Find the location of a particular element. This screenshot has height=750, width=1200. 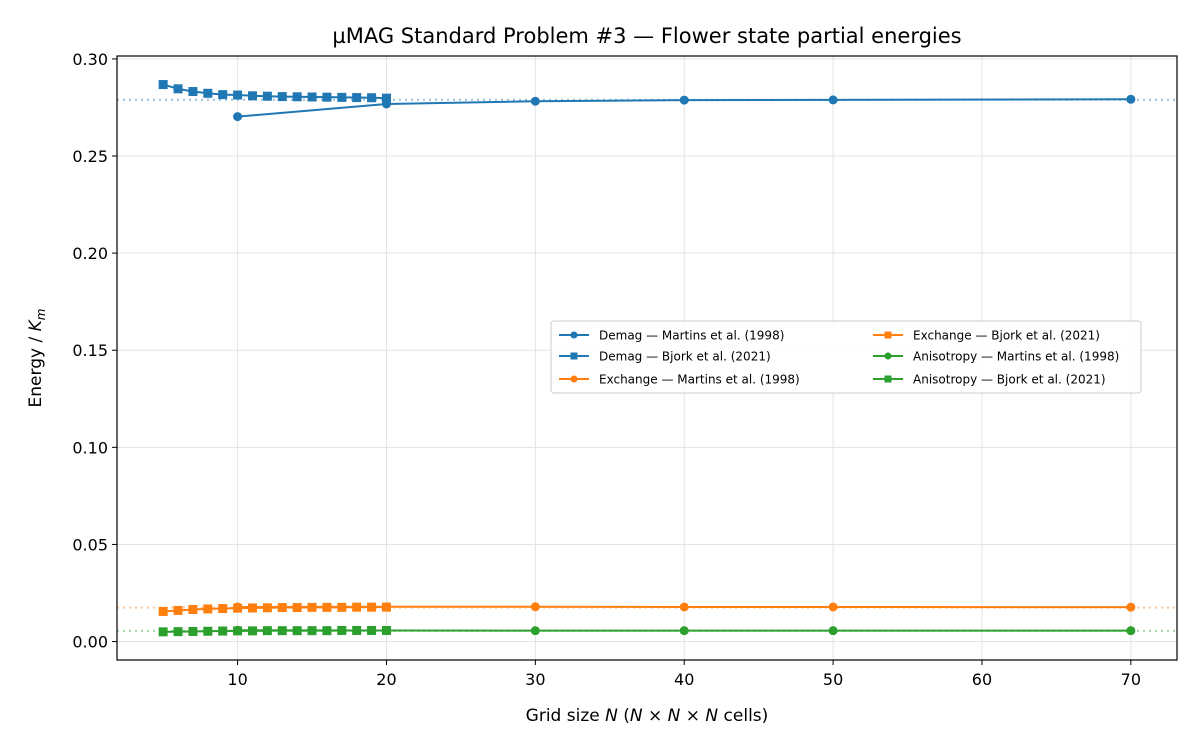

x-tick-label: 20 is located at coordinates (386, 679).